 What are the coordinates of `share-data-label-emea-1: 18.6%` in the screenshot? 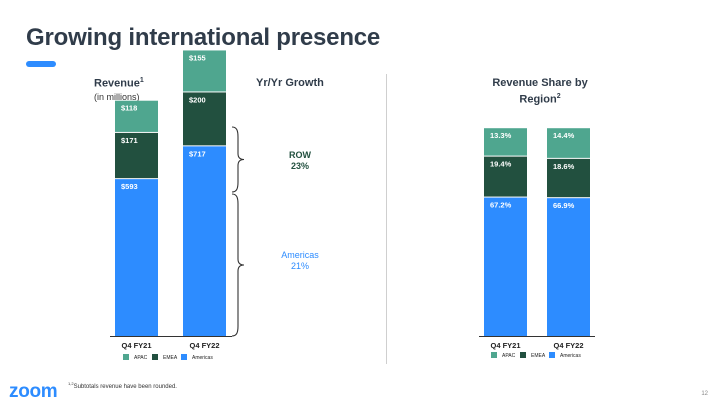 It's located at (564, 166).